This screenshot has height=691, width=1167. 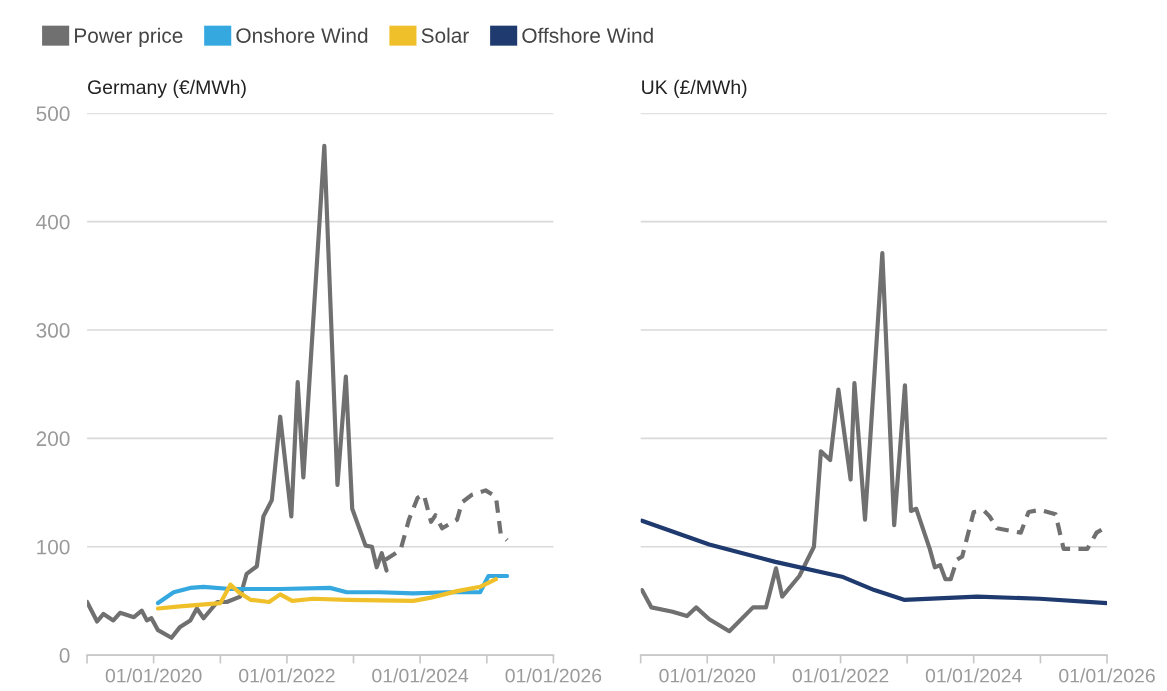 What do you see at coordinates (53, 439) in the screenshot?
I see `y-tick-label: 200` at bounding box center [53, 439].